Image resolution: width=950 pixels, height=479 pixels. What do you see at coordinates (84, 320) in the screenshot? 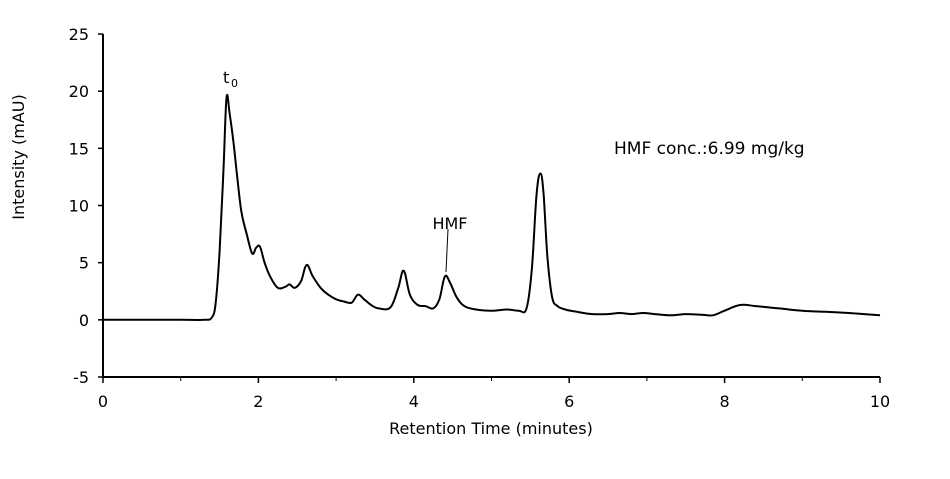
I see `y-tick-label: 0` at bounding box center [84, 320].